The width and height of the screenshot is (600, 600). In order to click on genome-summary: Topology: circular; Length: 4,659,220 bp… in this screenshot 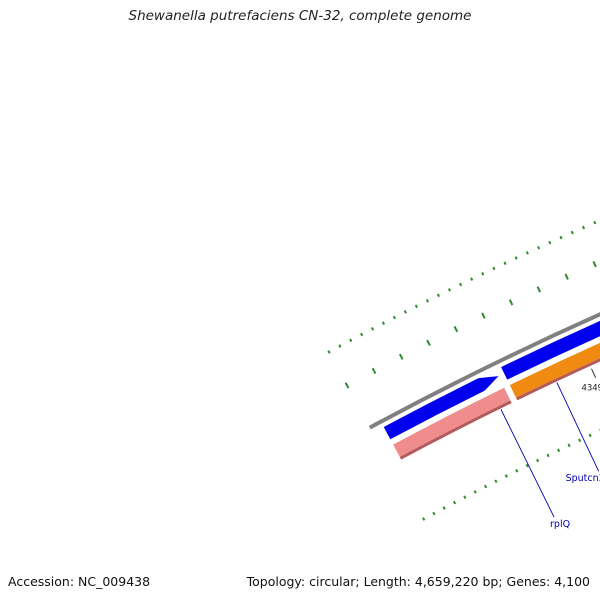, I will do `click(418, 581)`.